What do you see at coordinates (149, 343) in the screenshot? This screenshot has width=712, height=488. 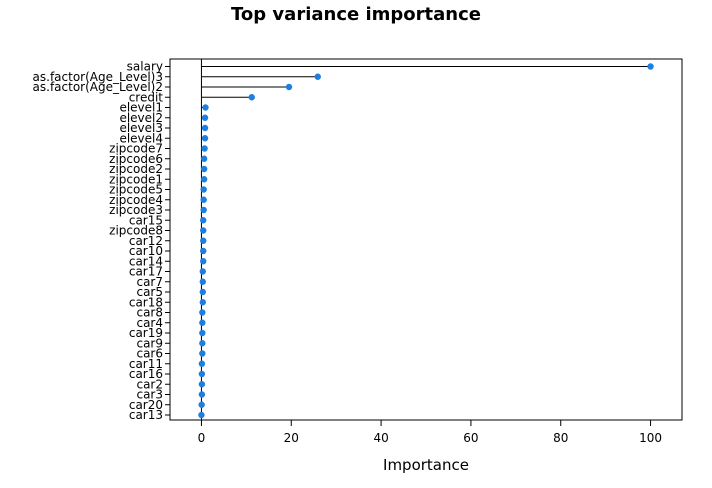 I see `y-label-car9: car9` at bounding box center [149, 343].